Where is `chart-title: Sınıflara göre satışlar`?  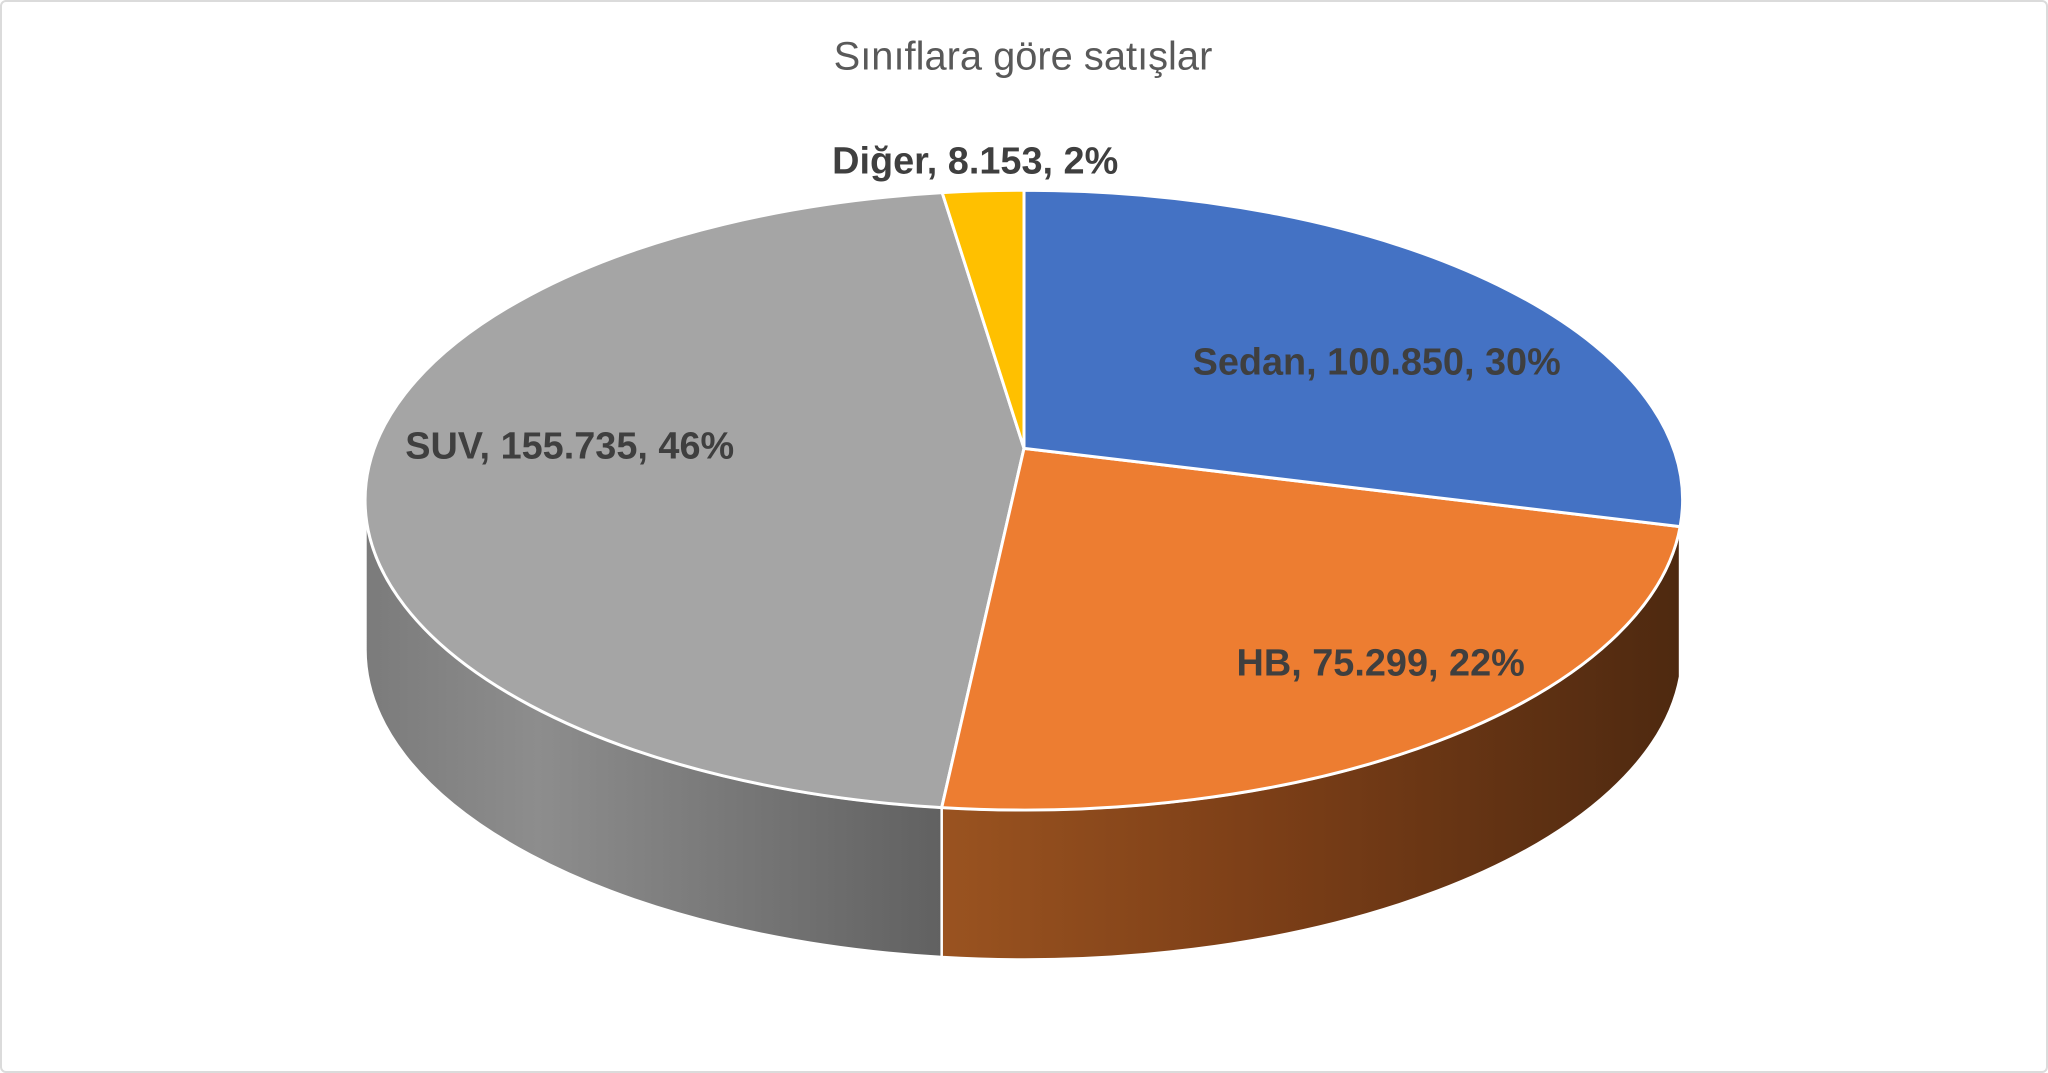 chart-title: Sınıflara göre satışlar is located at coordinates (1023, 57).